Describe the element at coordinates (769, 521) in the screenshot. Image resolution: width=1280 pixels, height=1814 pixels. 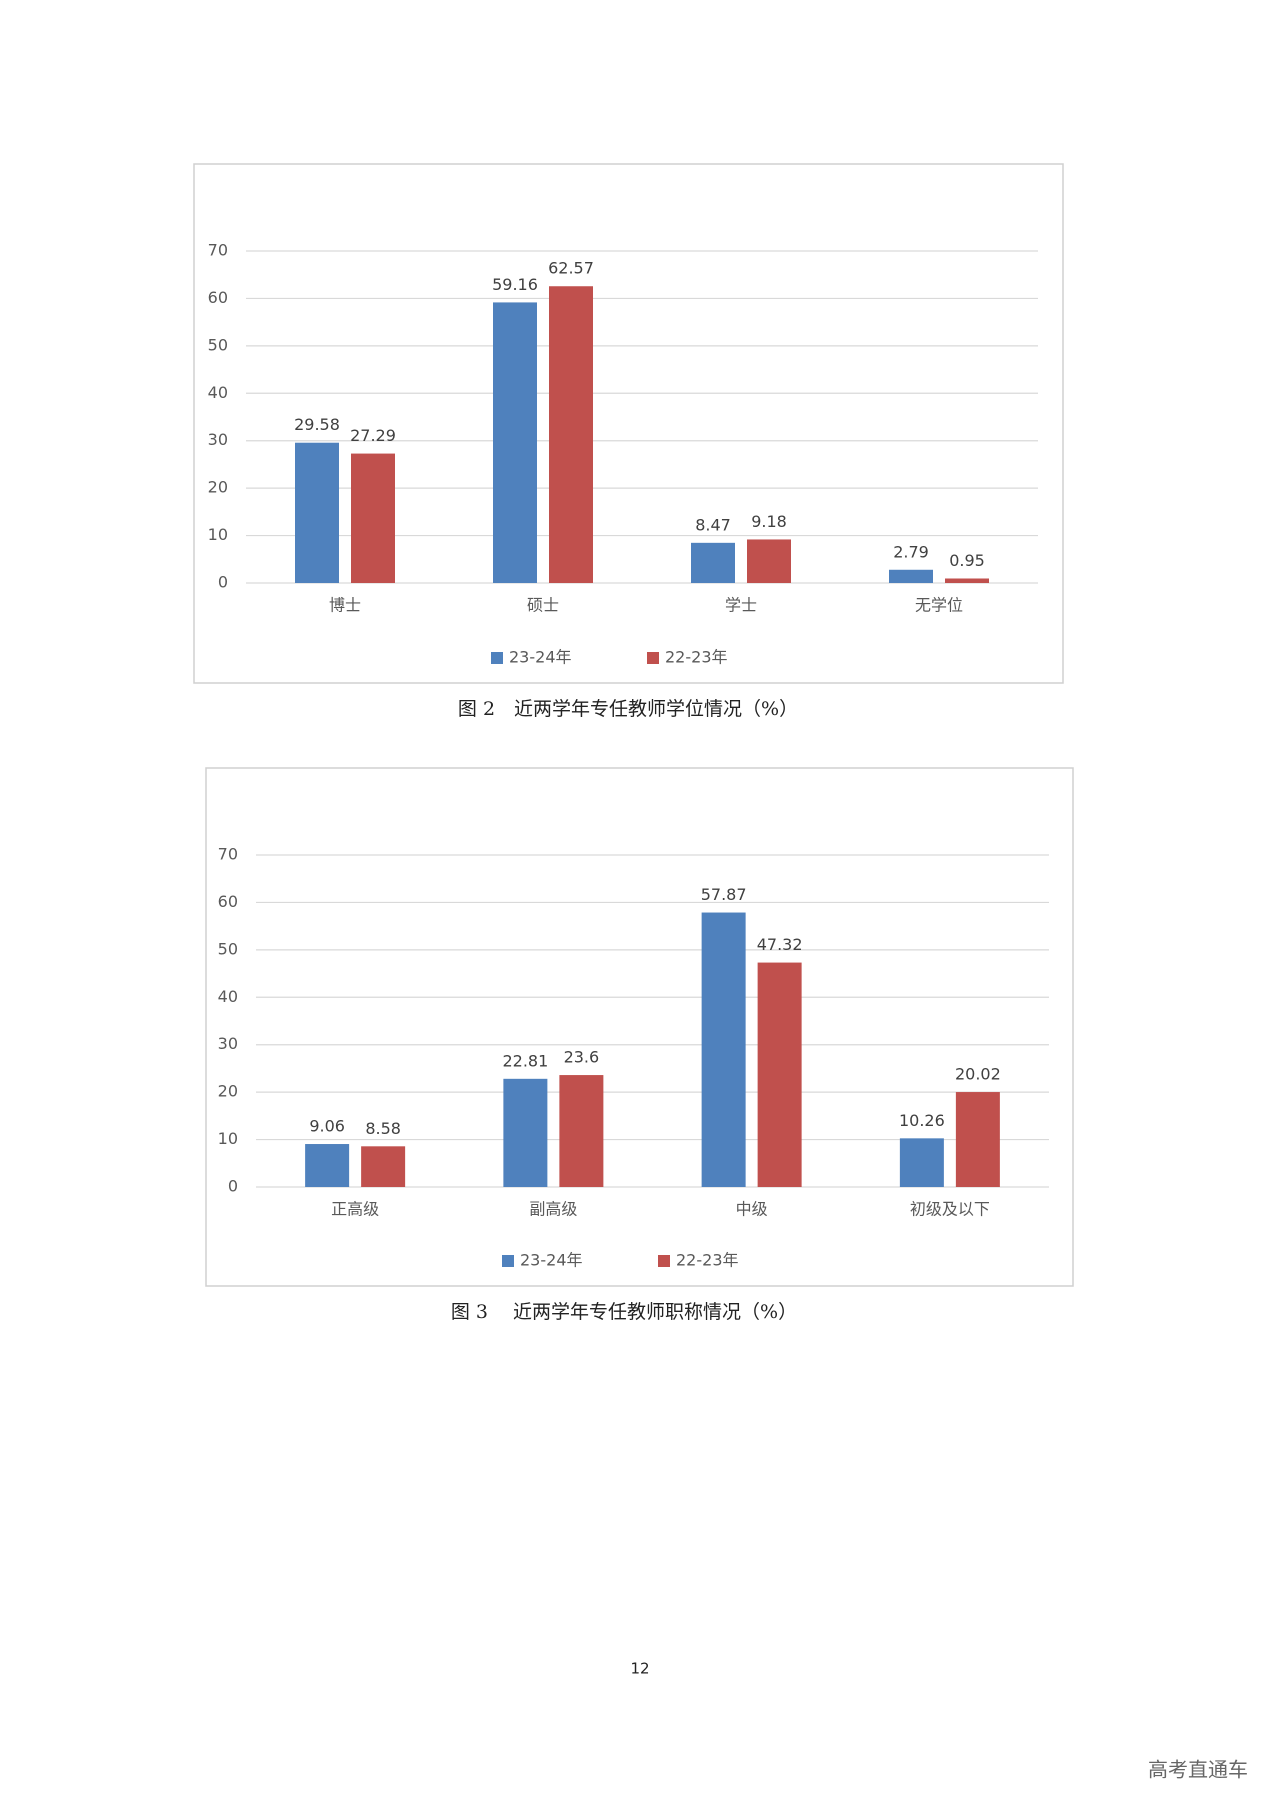
I see `value-label: 9.18` at that location.